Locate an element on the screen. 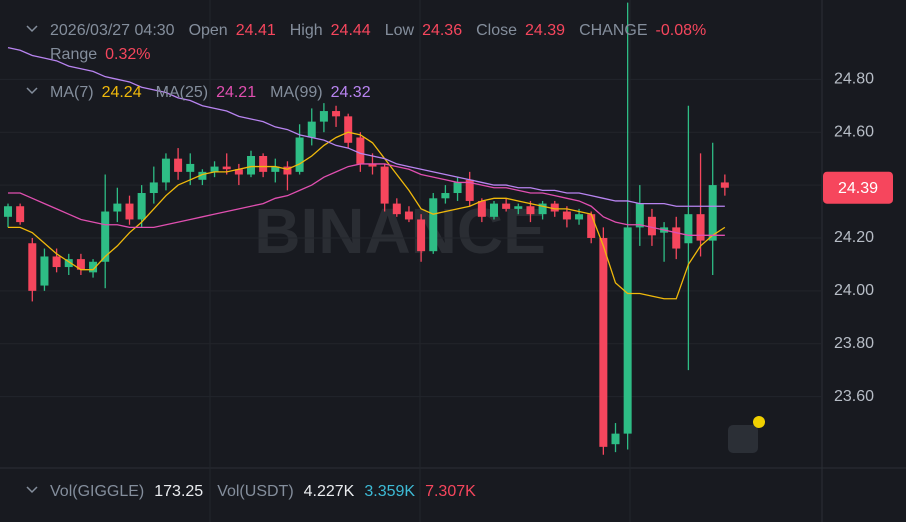 The height and width of the screenshot is (522, 906). vol-value: 173.25 is located at coordinates (178, 491).